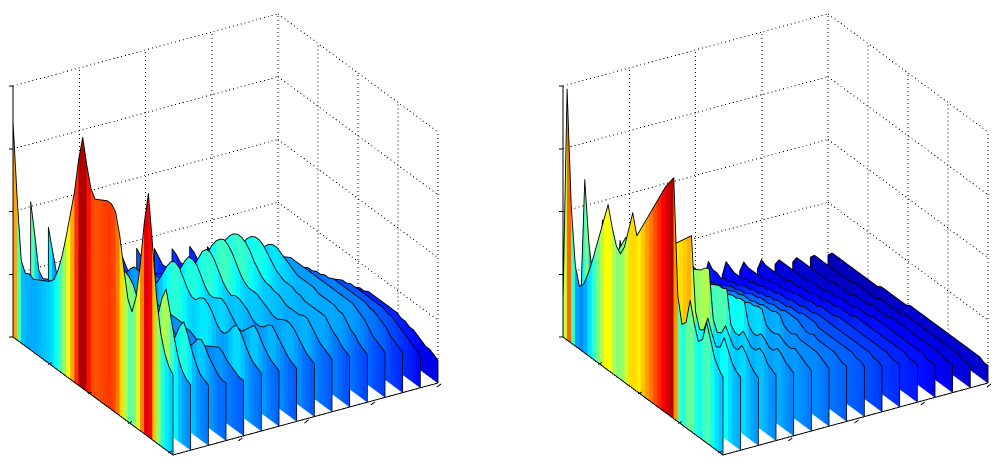  Describe the element at coordinates (908, 73) in the screenshot. I see `grid-line-depth` at that location.